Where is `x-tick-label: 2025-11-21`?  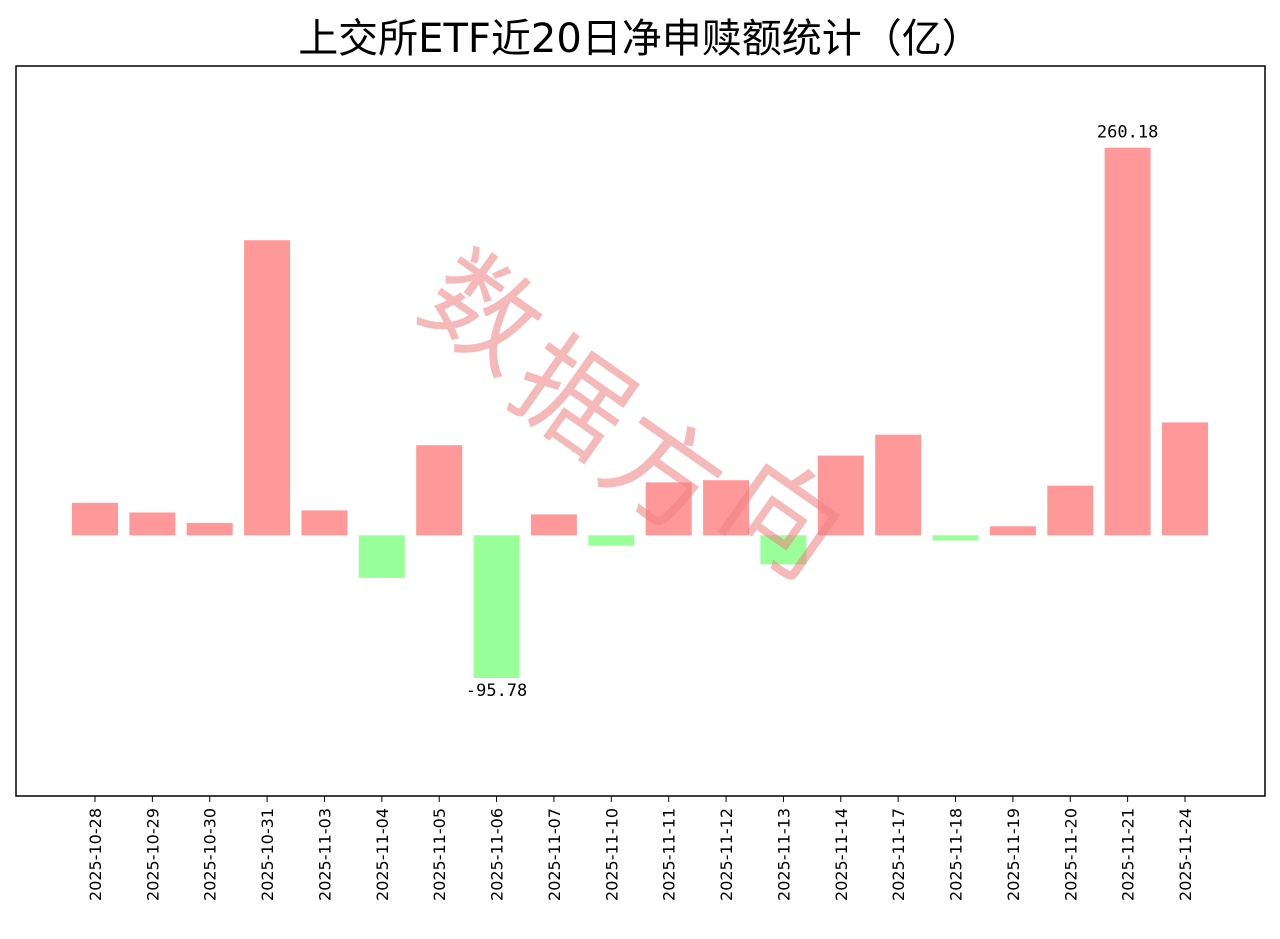 x-tick-label: 2025-11-21 is located at coordinates (1128, 854).